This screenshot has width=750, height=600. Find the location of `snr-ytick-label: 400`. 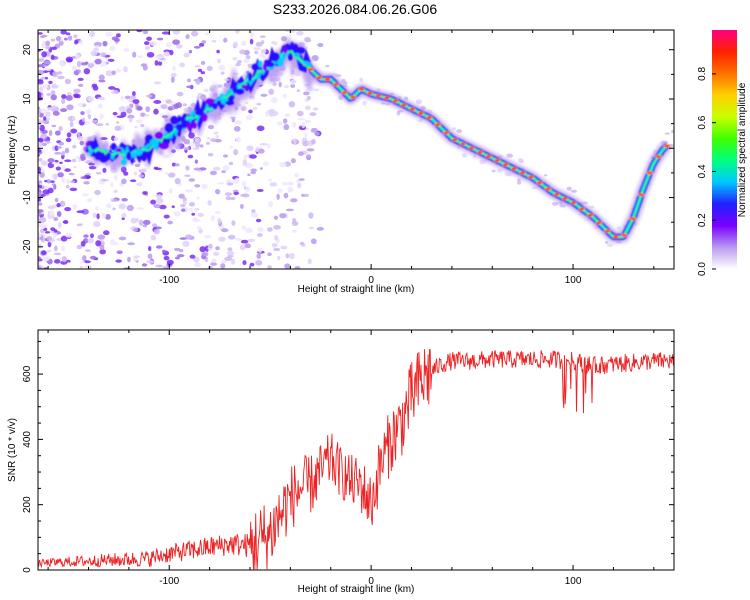

snr-ytick-label: 400 is located at coordinates (27, 439).